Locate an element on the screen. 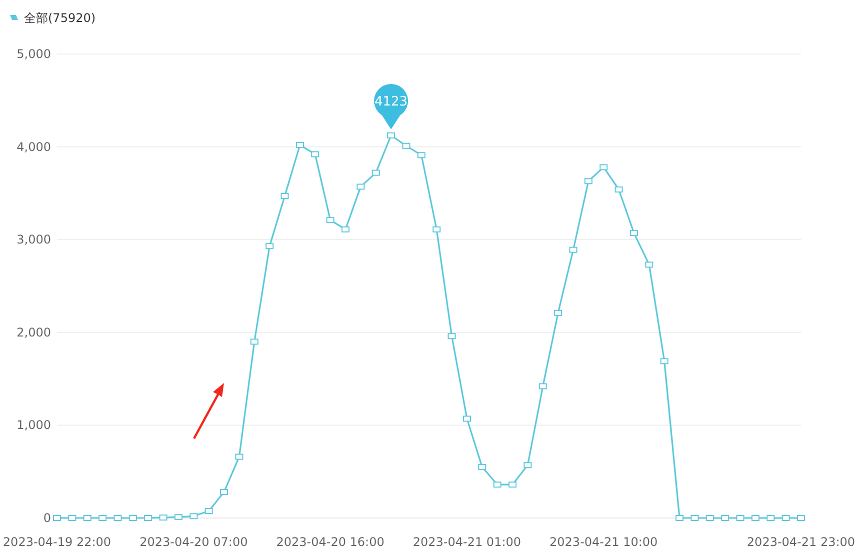  x-tick-label: 2023-04-21 01:00 is located at coordinates (467, 542).